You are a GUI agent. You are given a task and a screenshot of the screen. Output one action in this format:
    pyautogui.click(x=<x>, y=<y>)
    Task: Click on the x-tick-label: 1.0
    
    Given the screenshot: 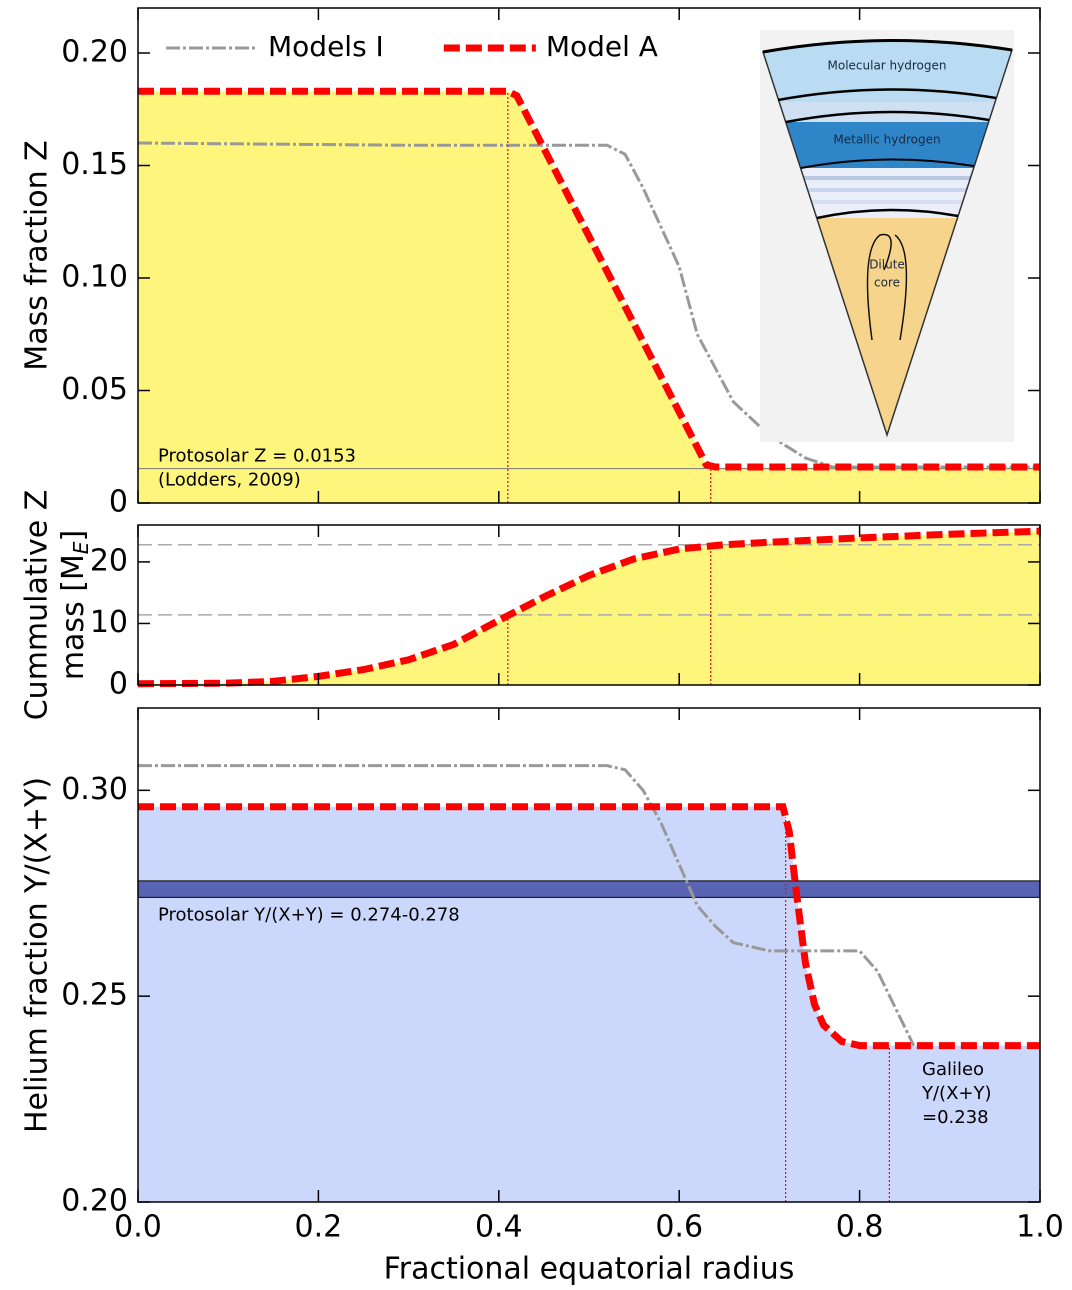 What is the action you would take?
    pyautogui.click(x=1040, y=1227)
    